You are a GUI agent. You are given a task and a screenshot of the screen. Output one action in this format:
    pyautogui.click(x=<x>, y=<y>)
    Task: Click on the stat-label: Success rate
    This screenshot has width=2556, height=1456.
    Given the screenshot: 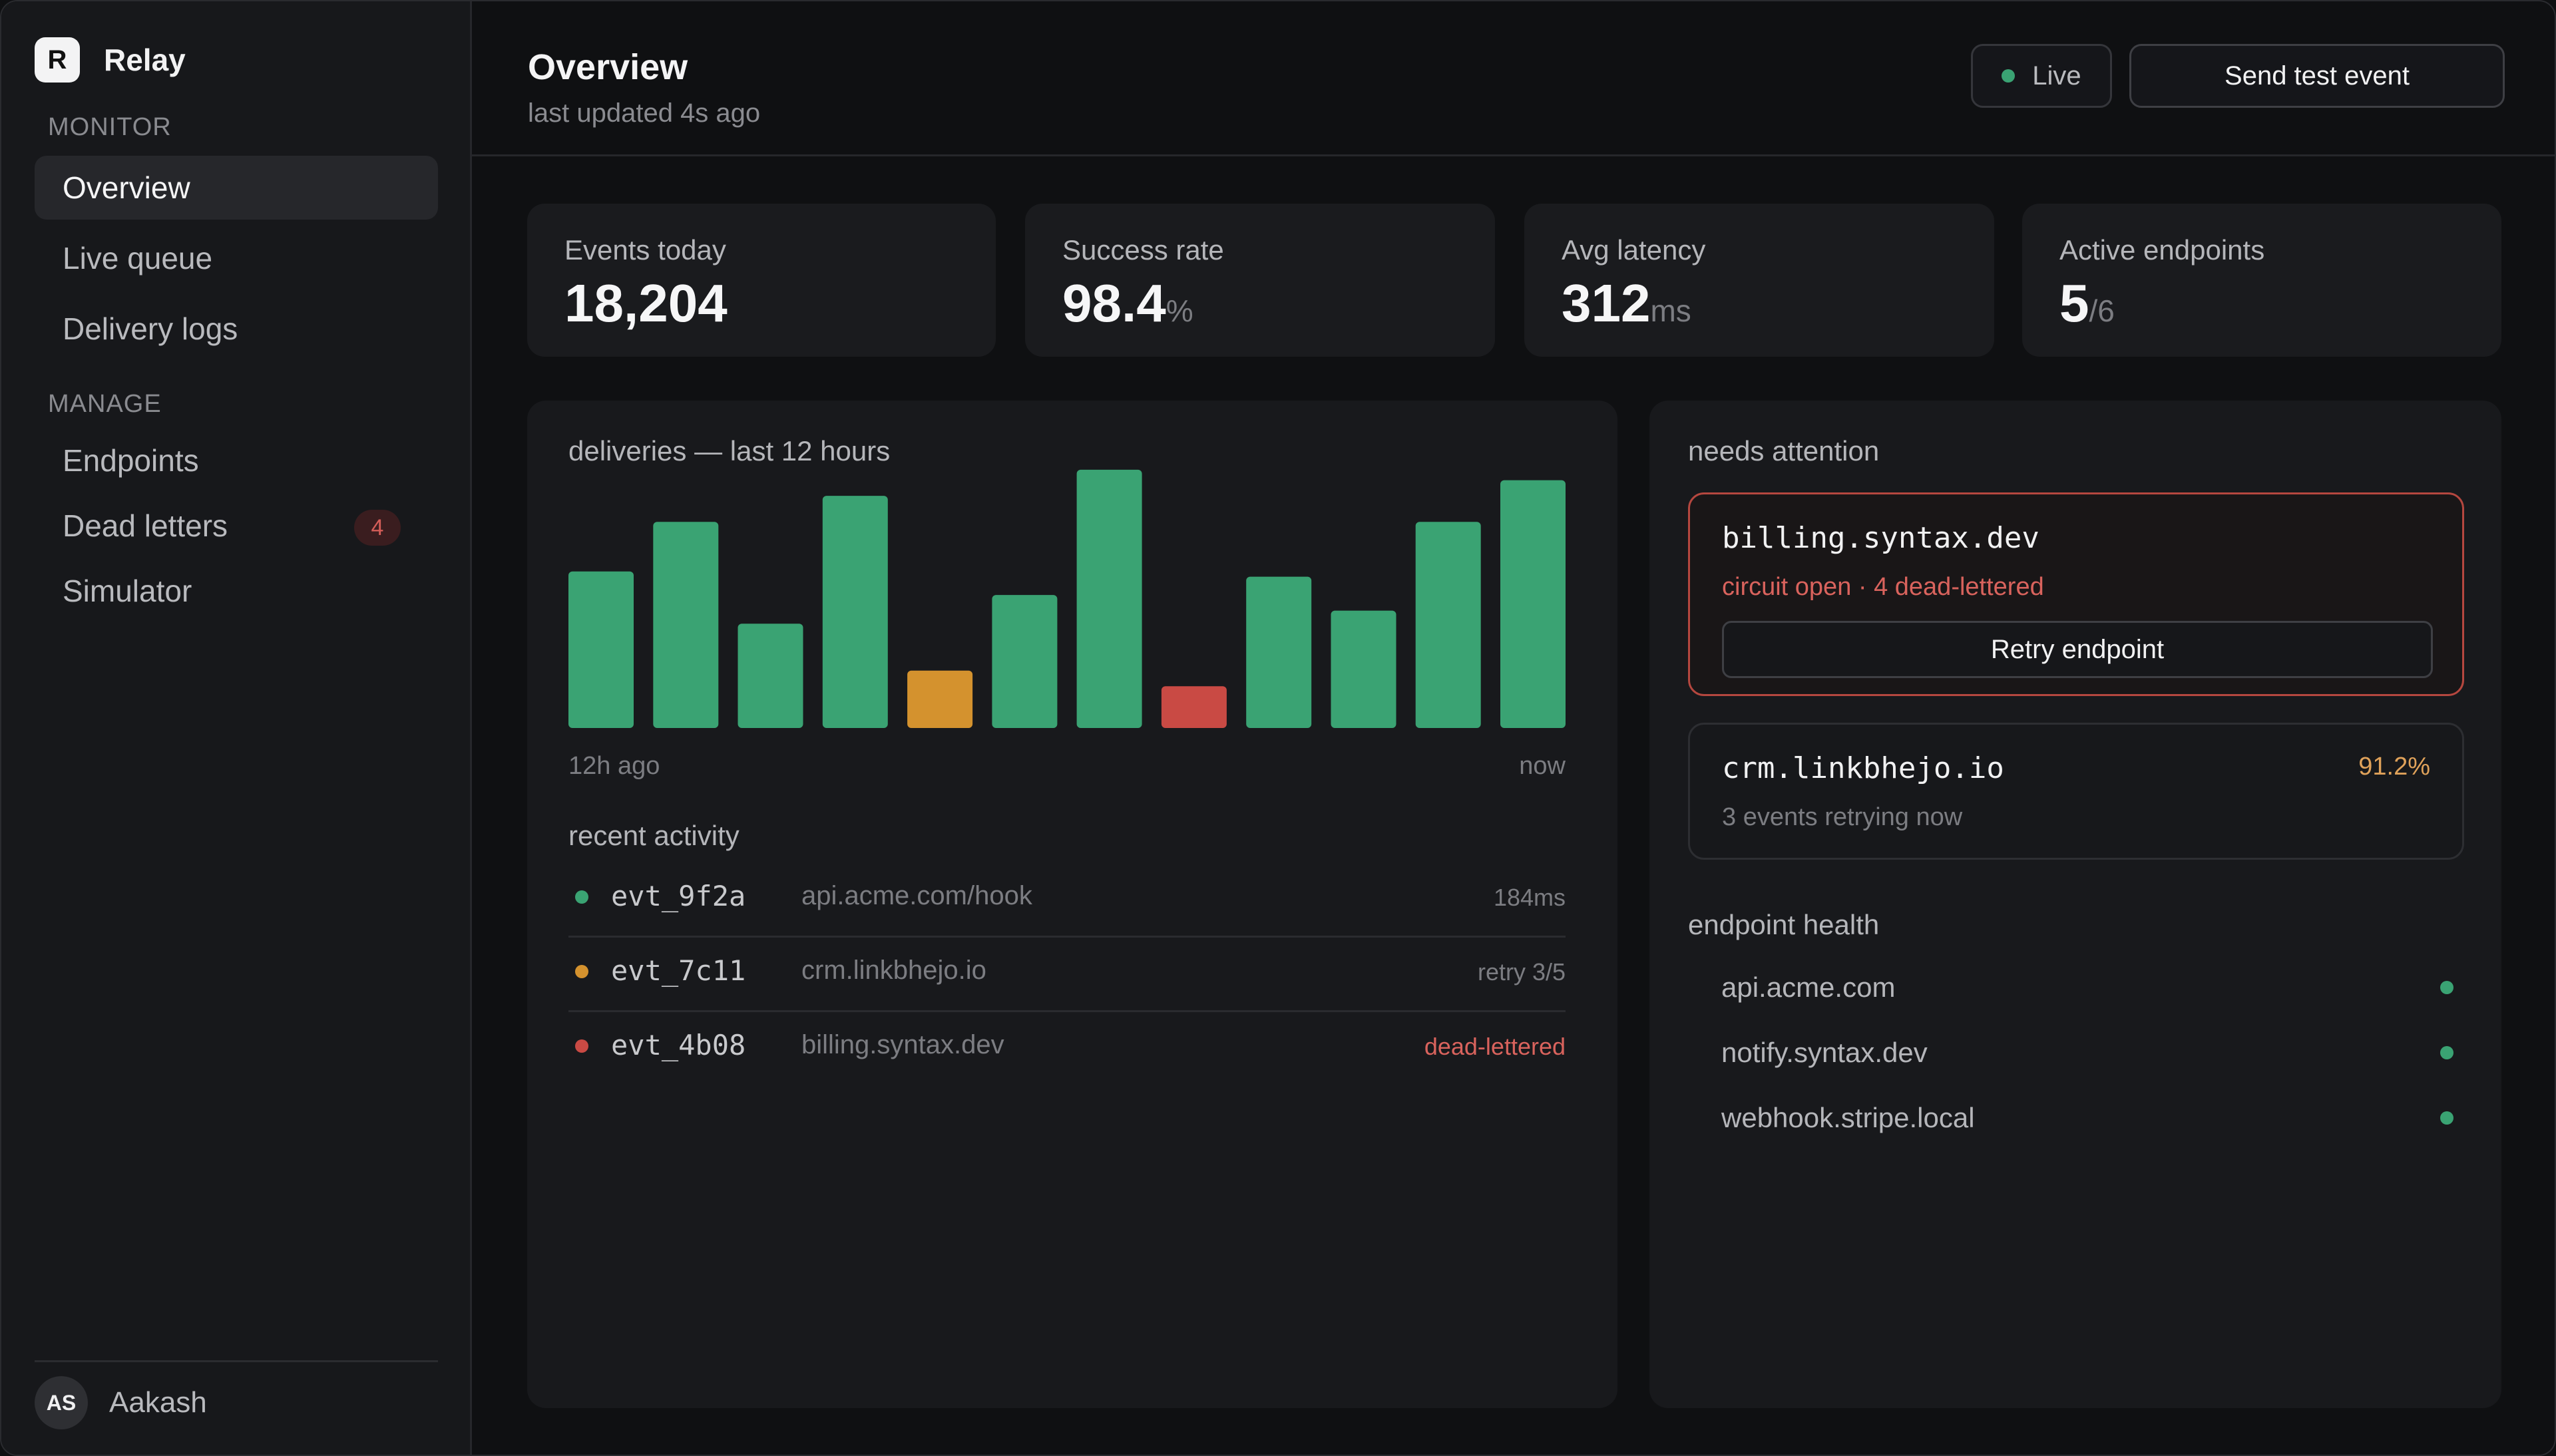 What is the action you would take?
    pyautogui.click(x=1143, y=250)
    